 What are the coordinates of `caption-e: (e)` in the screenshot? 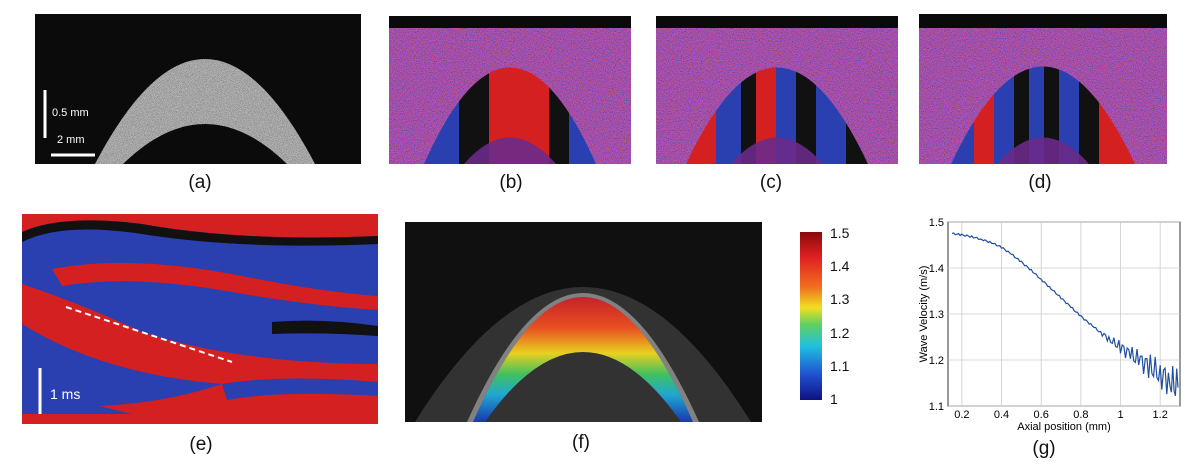 It's located at (201, 444).